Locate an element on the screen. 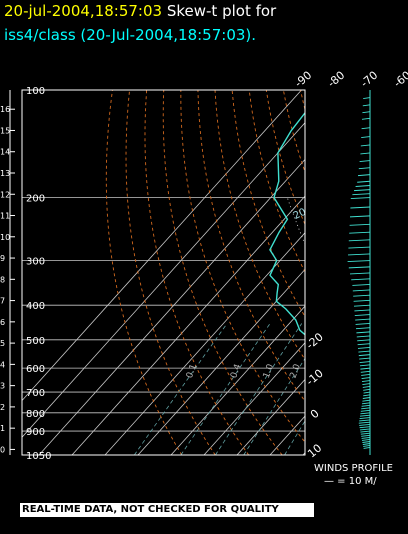 This screenshot has height=534, width=408. height-tick-label: 15 is located at coordinates (5, 130).